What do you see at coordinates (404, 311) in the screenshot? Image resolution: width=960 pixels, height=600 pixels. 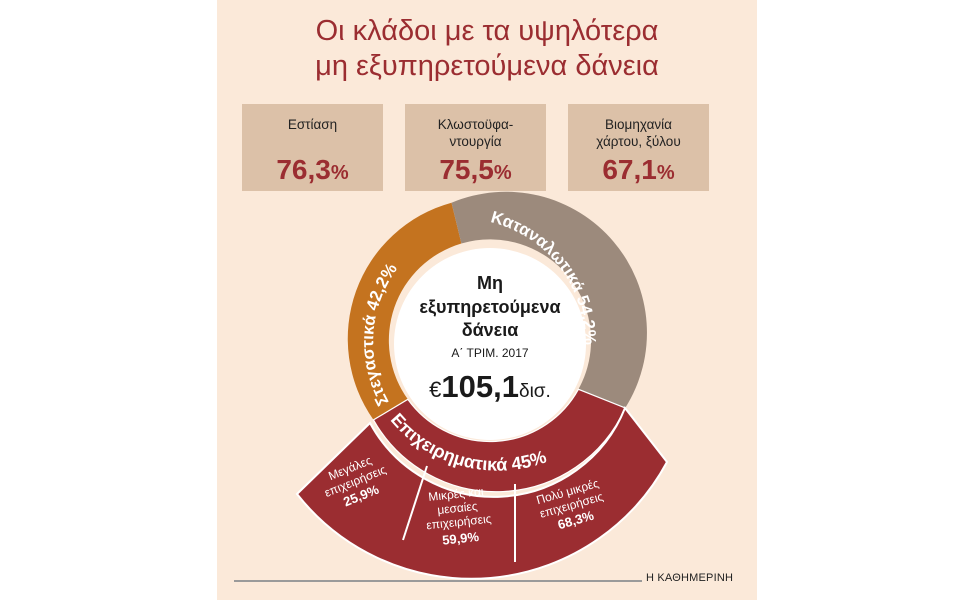 I see `slice-stegastika` at bounding box center [404, 311].